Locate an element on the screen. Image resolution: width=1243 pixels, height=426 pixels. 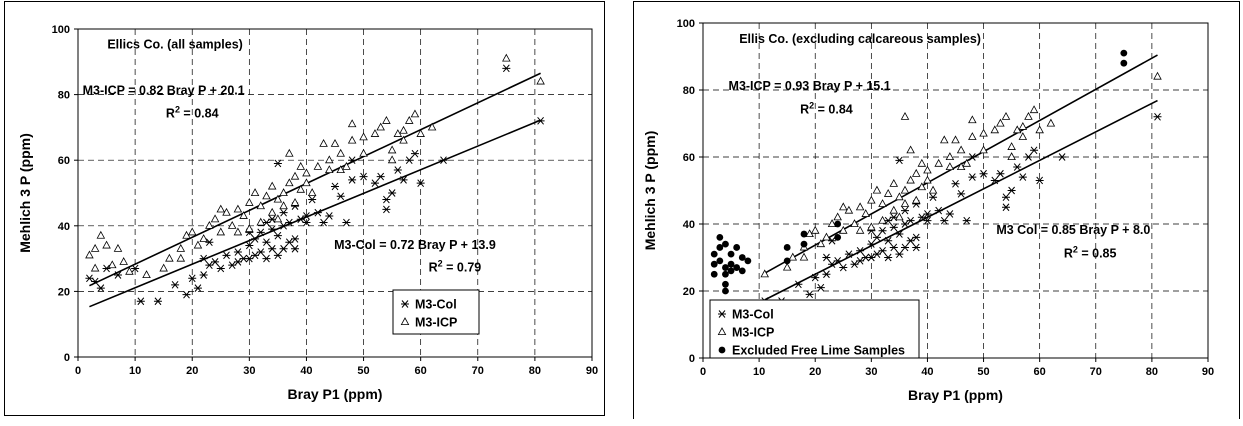
legend-label: M3-ICP is located at coordinates (436, 323).